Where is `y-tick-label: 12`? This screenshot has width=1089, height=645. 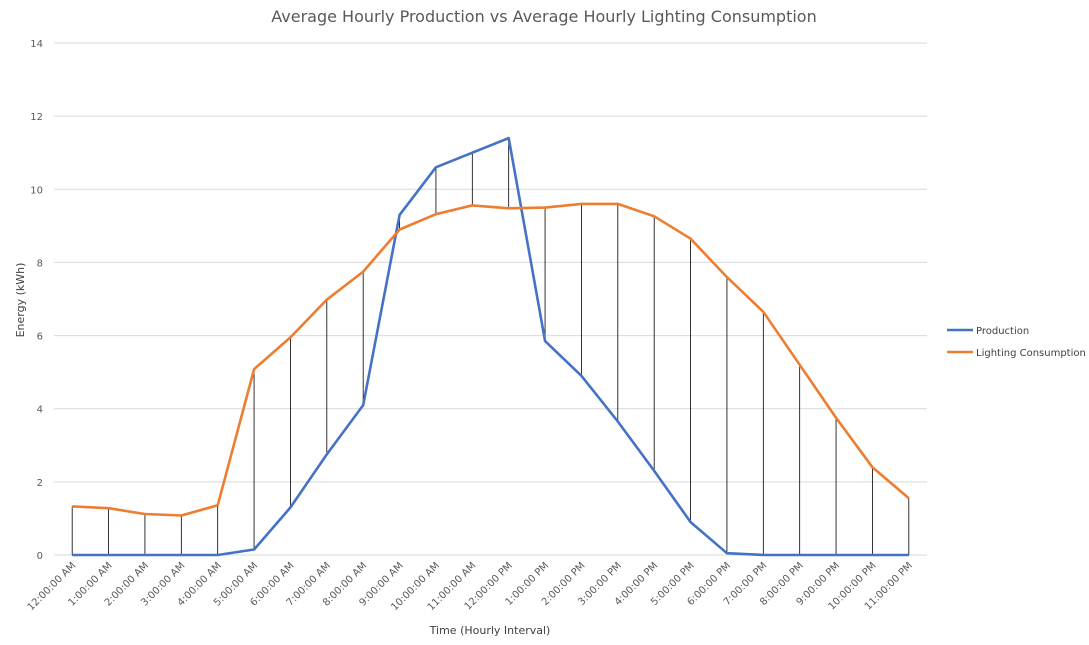
y-tick-label: 12 is located at coordinates (36, 117).